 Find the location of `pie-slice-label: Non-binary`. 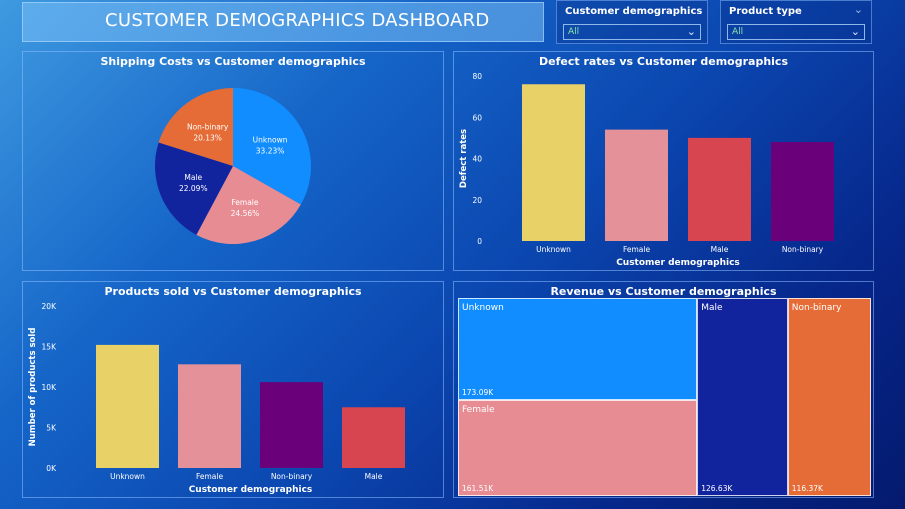

pie-slice-label: Non-binary is located at coordinates (208, 126).